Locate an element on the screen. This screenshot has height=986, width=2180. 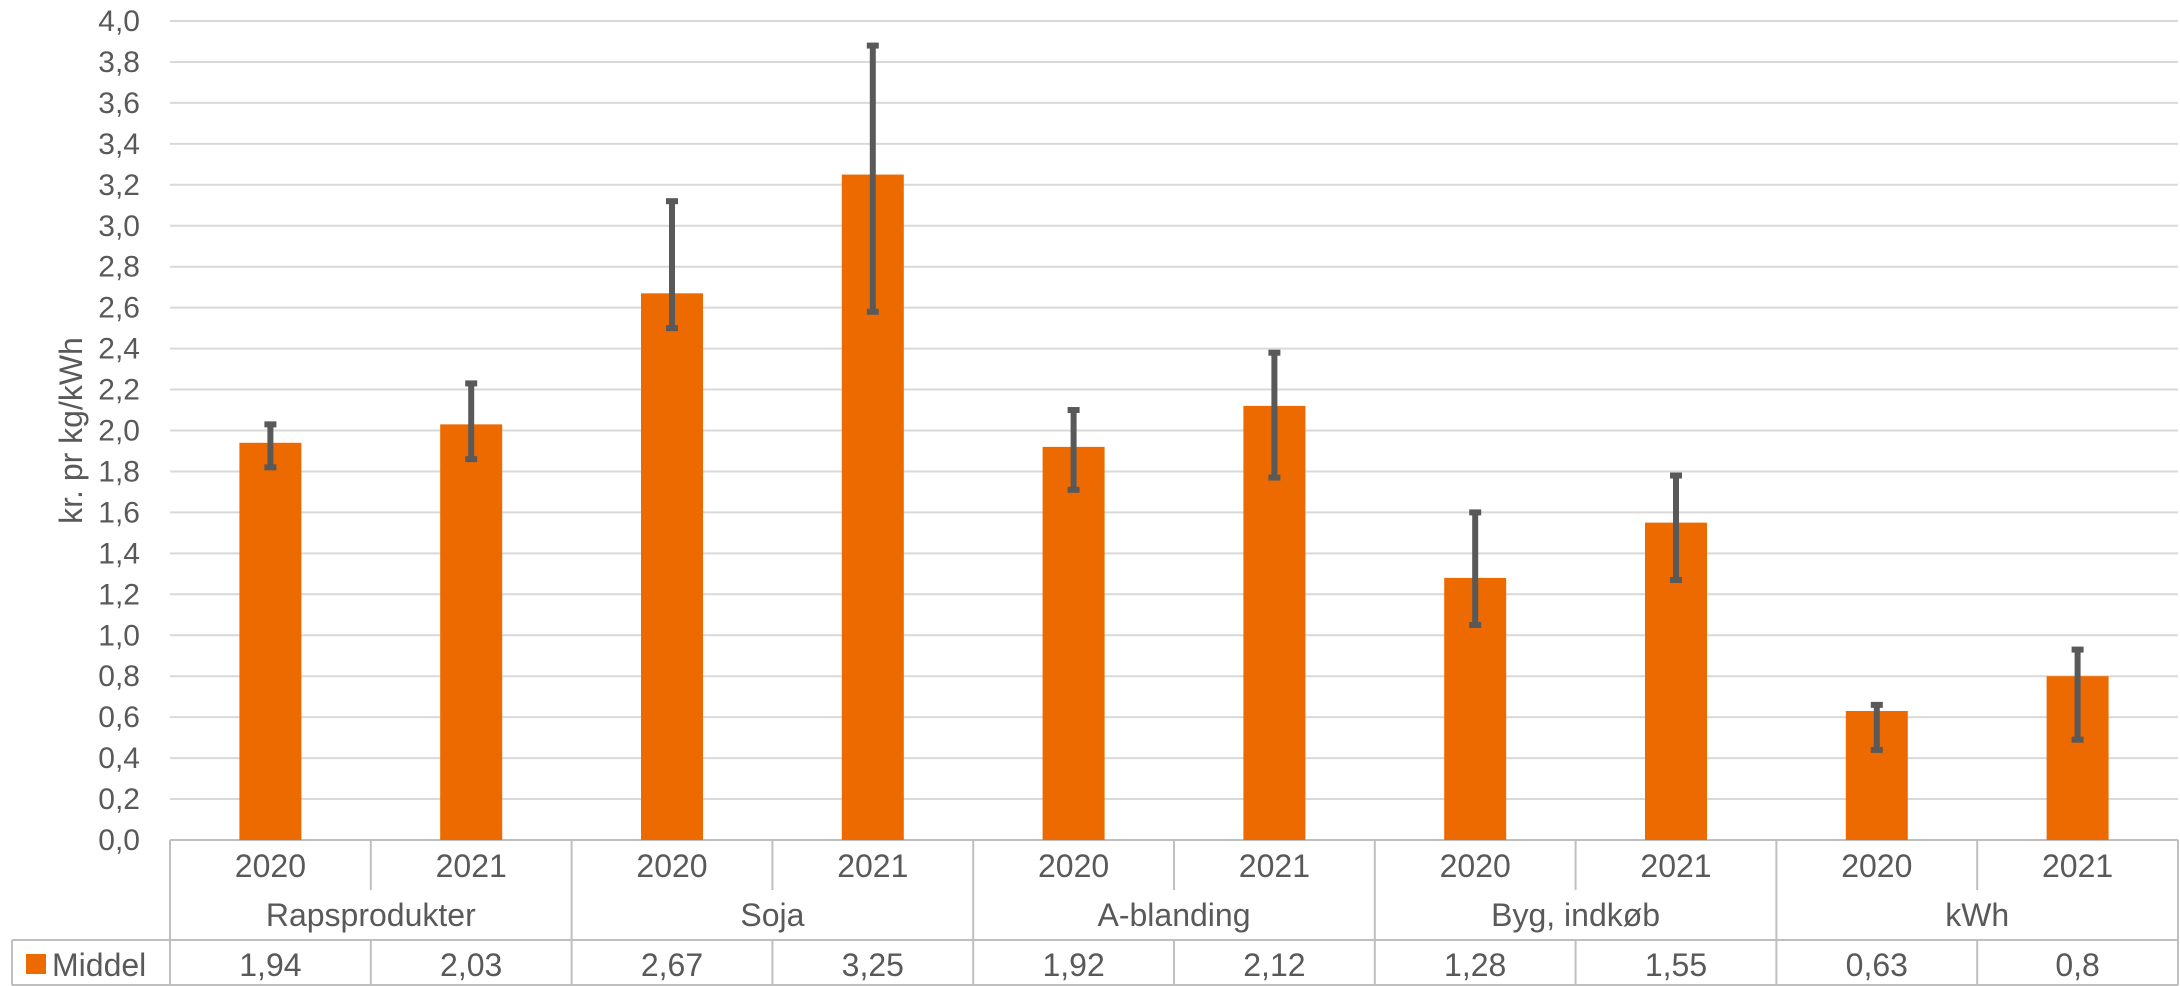
x-group-label: Byg, indkøb is located at coordinates (1575, 915).